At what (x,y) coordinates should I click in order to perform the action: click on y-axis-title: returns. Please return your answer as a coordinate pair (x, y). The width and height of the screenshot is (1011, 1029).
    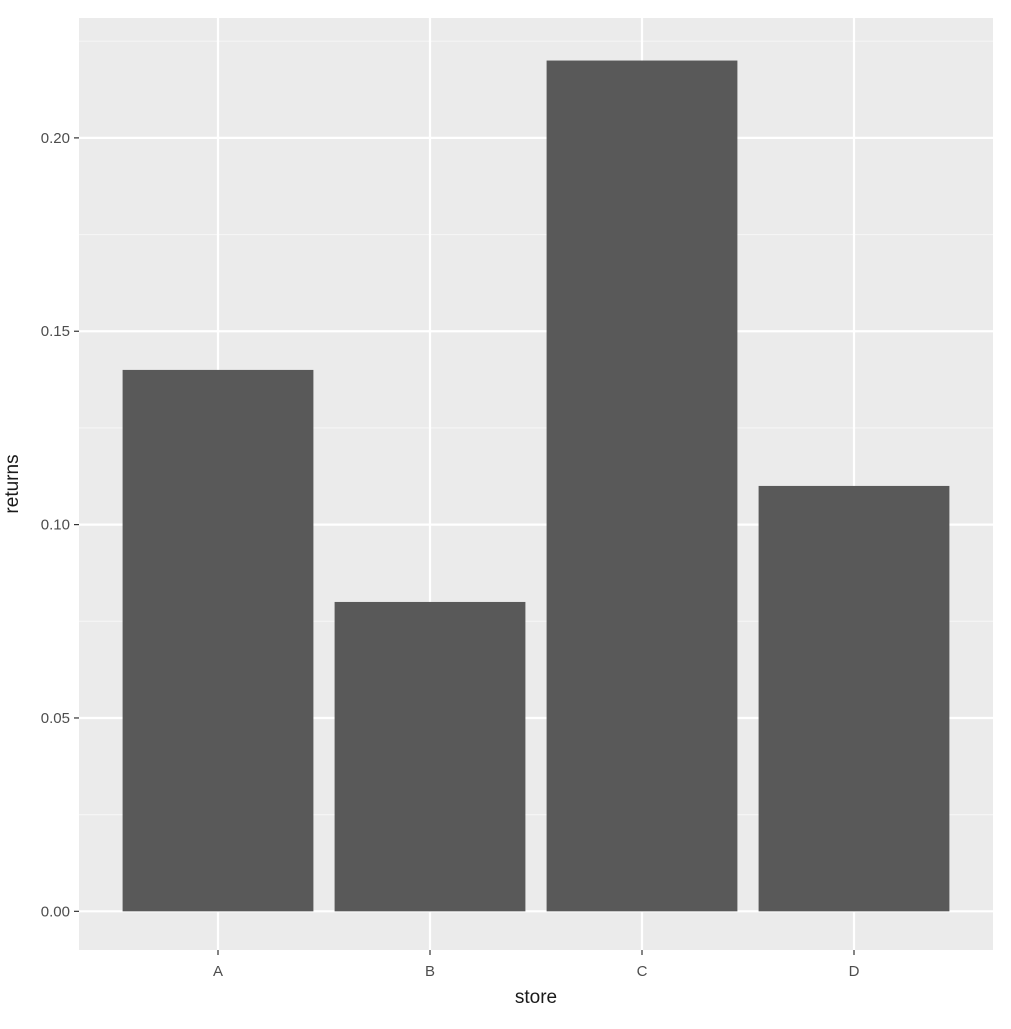
    Looking at the image, I should click on (12, 483).